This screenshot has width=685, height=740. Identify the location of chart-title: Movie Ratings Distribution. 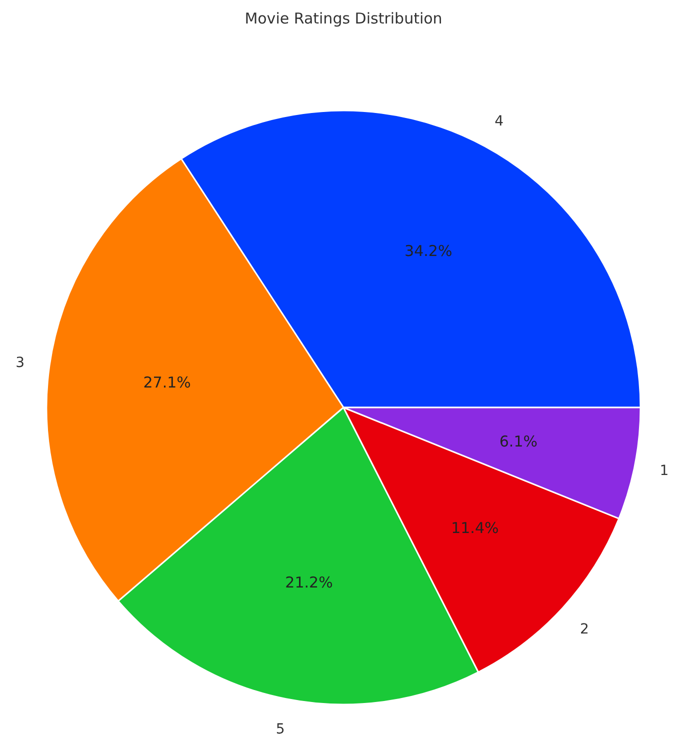
(343, 19).